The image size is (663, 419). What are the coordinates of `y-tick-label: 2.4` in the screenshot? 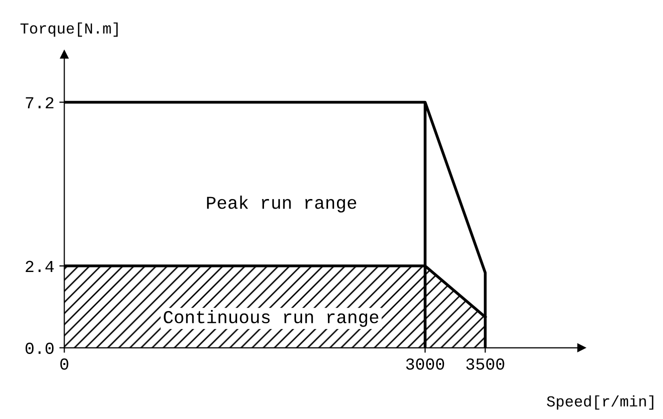 It's located at (40, 266).